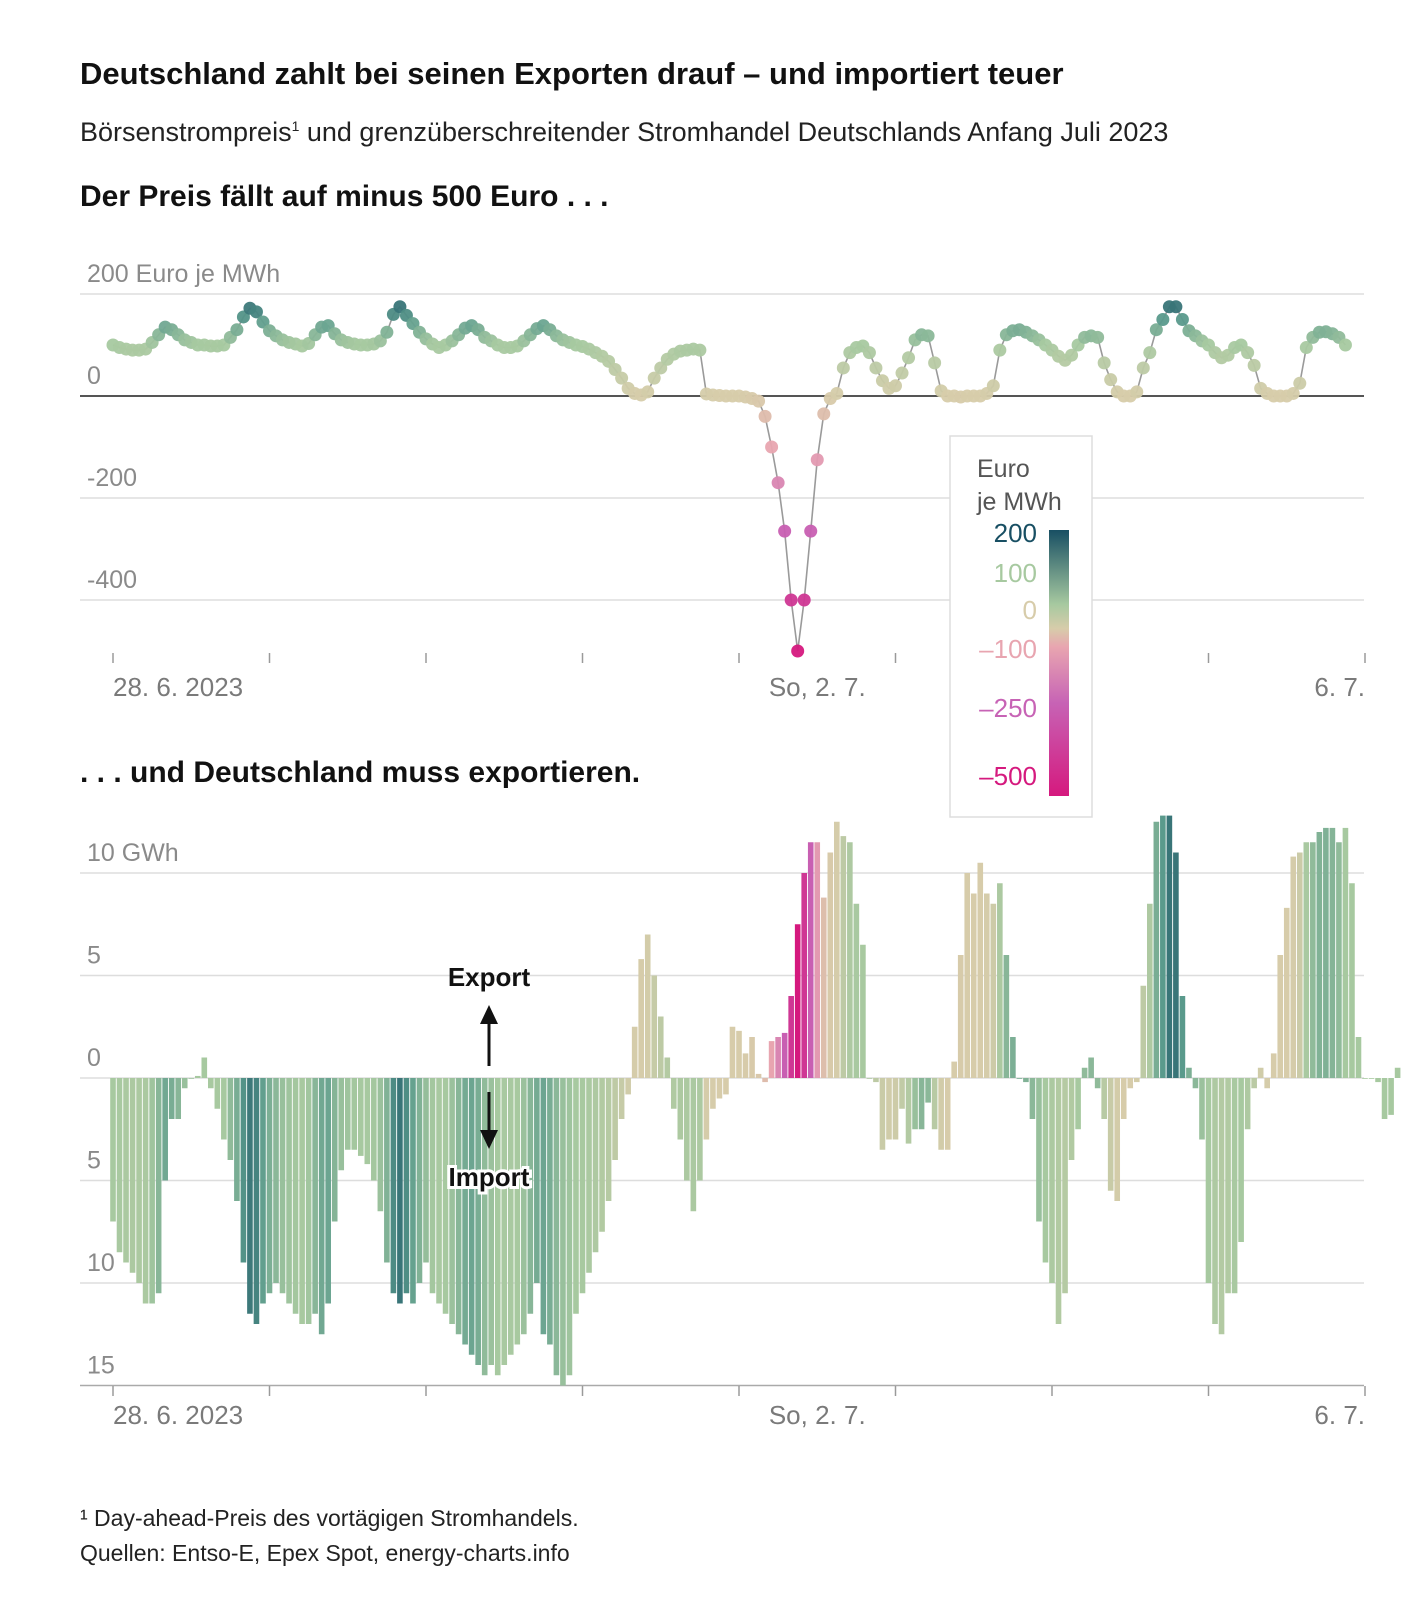  What do you see at coordinates (489, 1014) in the screenshot?
I see `export-arrow-head` at bounding box center [489, 1014].